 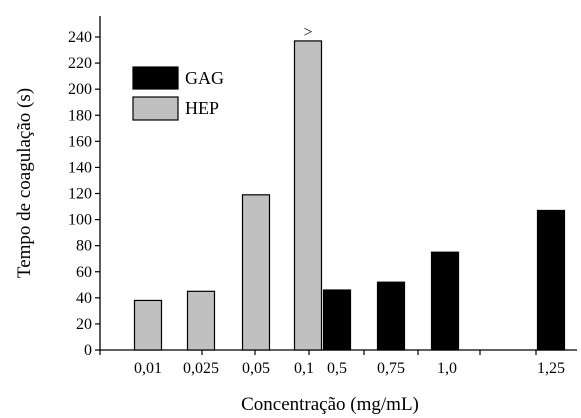 I want to click on x-tick-label: 1,0, so click(x=447, y=368).